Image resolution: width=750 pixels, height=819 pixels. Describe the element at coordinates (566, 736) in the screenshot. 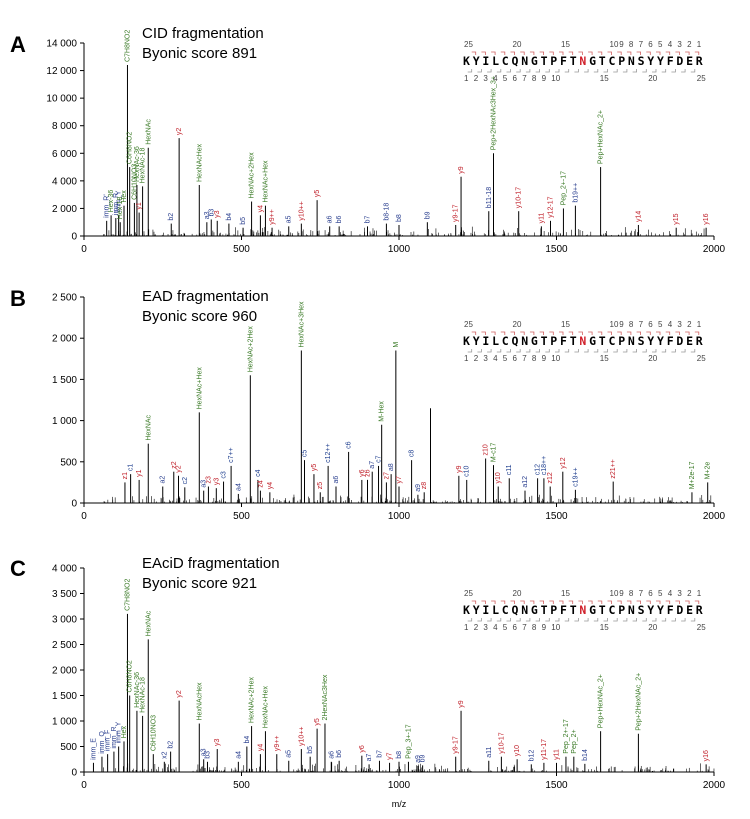

I see `peak-label: Pep_2+-17` at that location.